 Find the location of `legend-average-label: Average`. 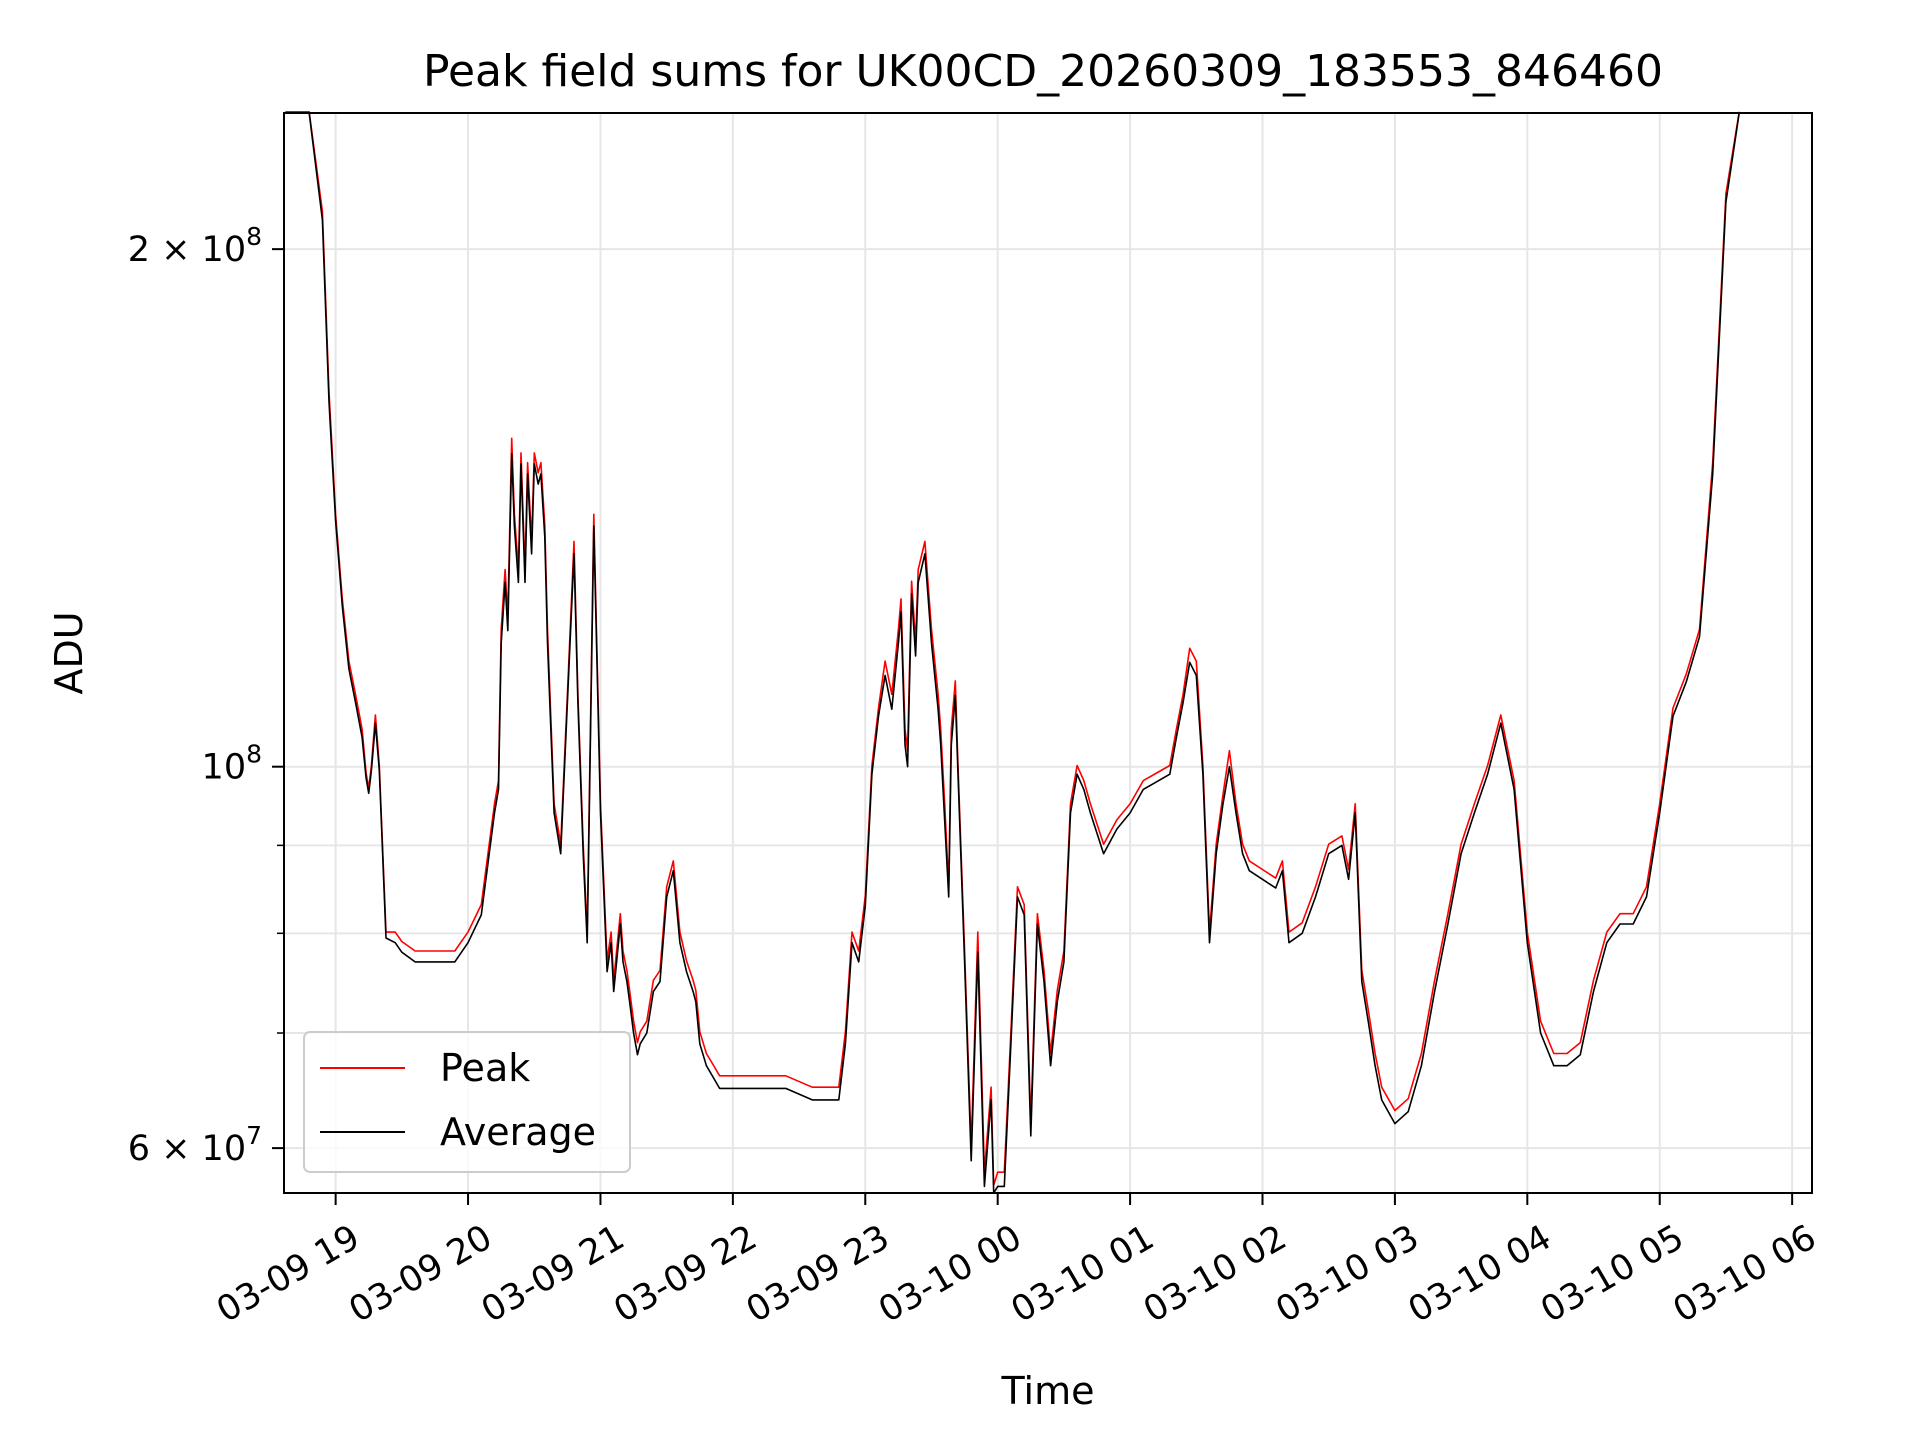

legend-average-label: Average is located at coordinates (518, 1132).